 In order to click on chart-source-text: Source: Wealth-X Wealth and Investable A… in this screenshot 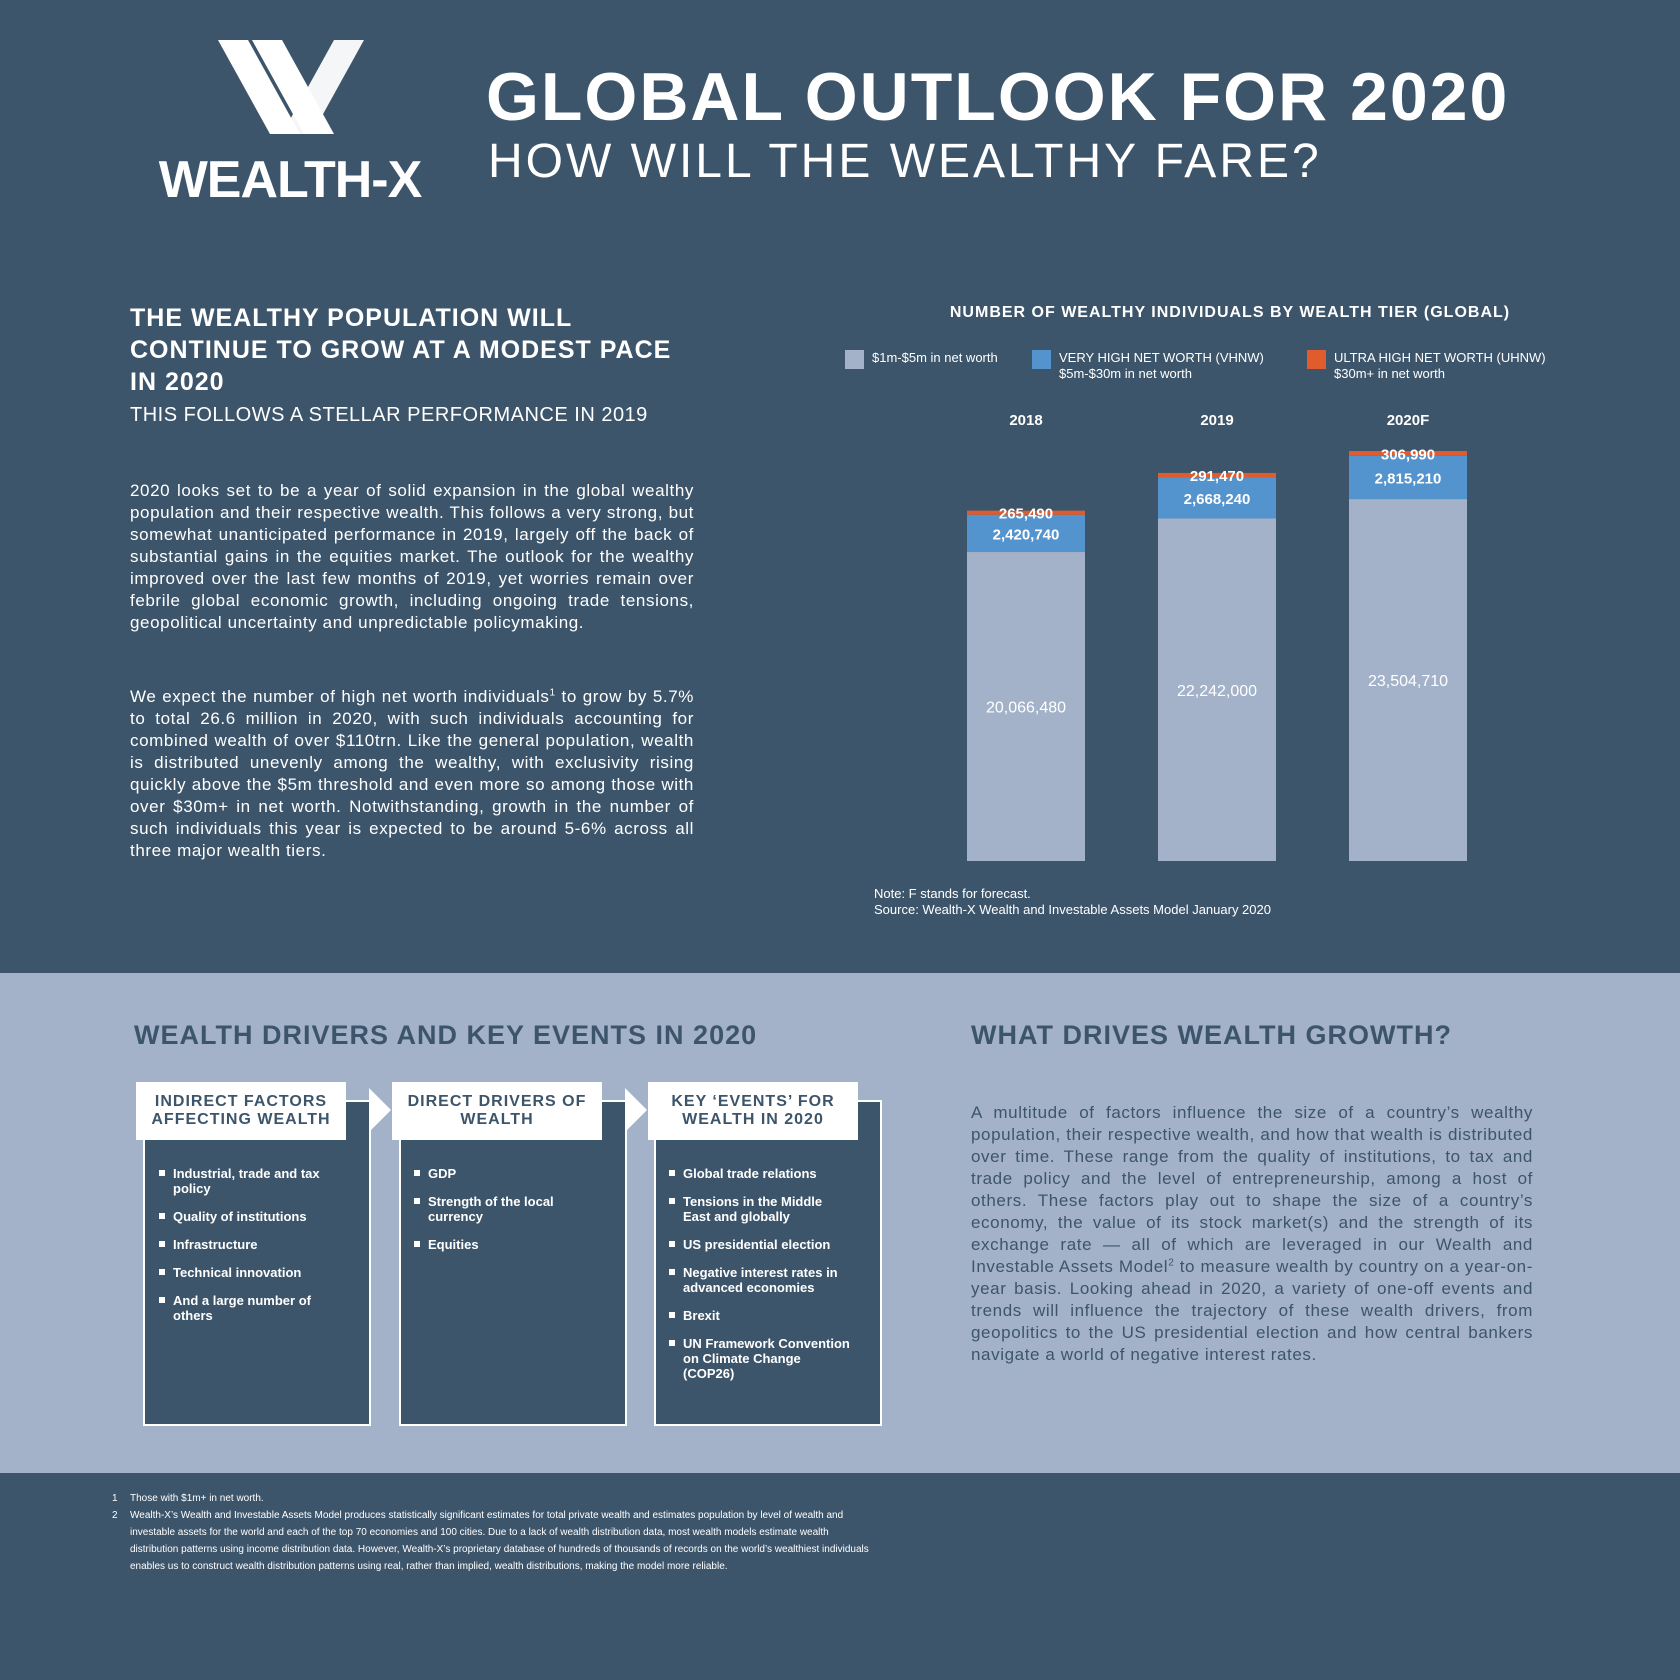, I will do `click(1072, 909)`.